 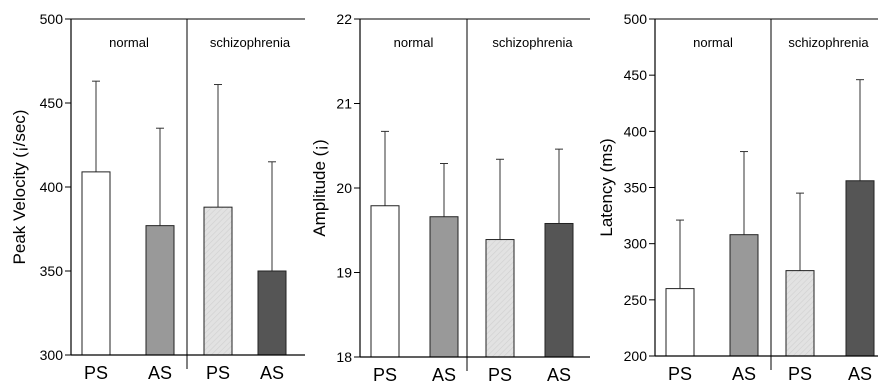 What do you see at coordinates (344, 357) in the screenshot?
I see `y-tick-label: 18` at bounding box center [344, 357].